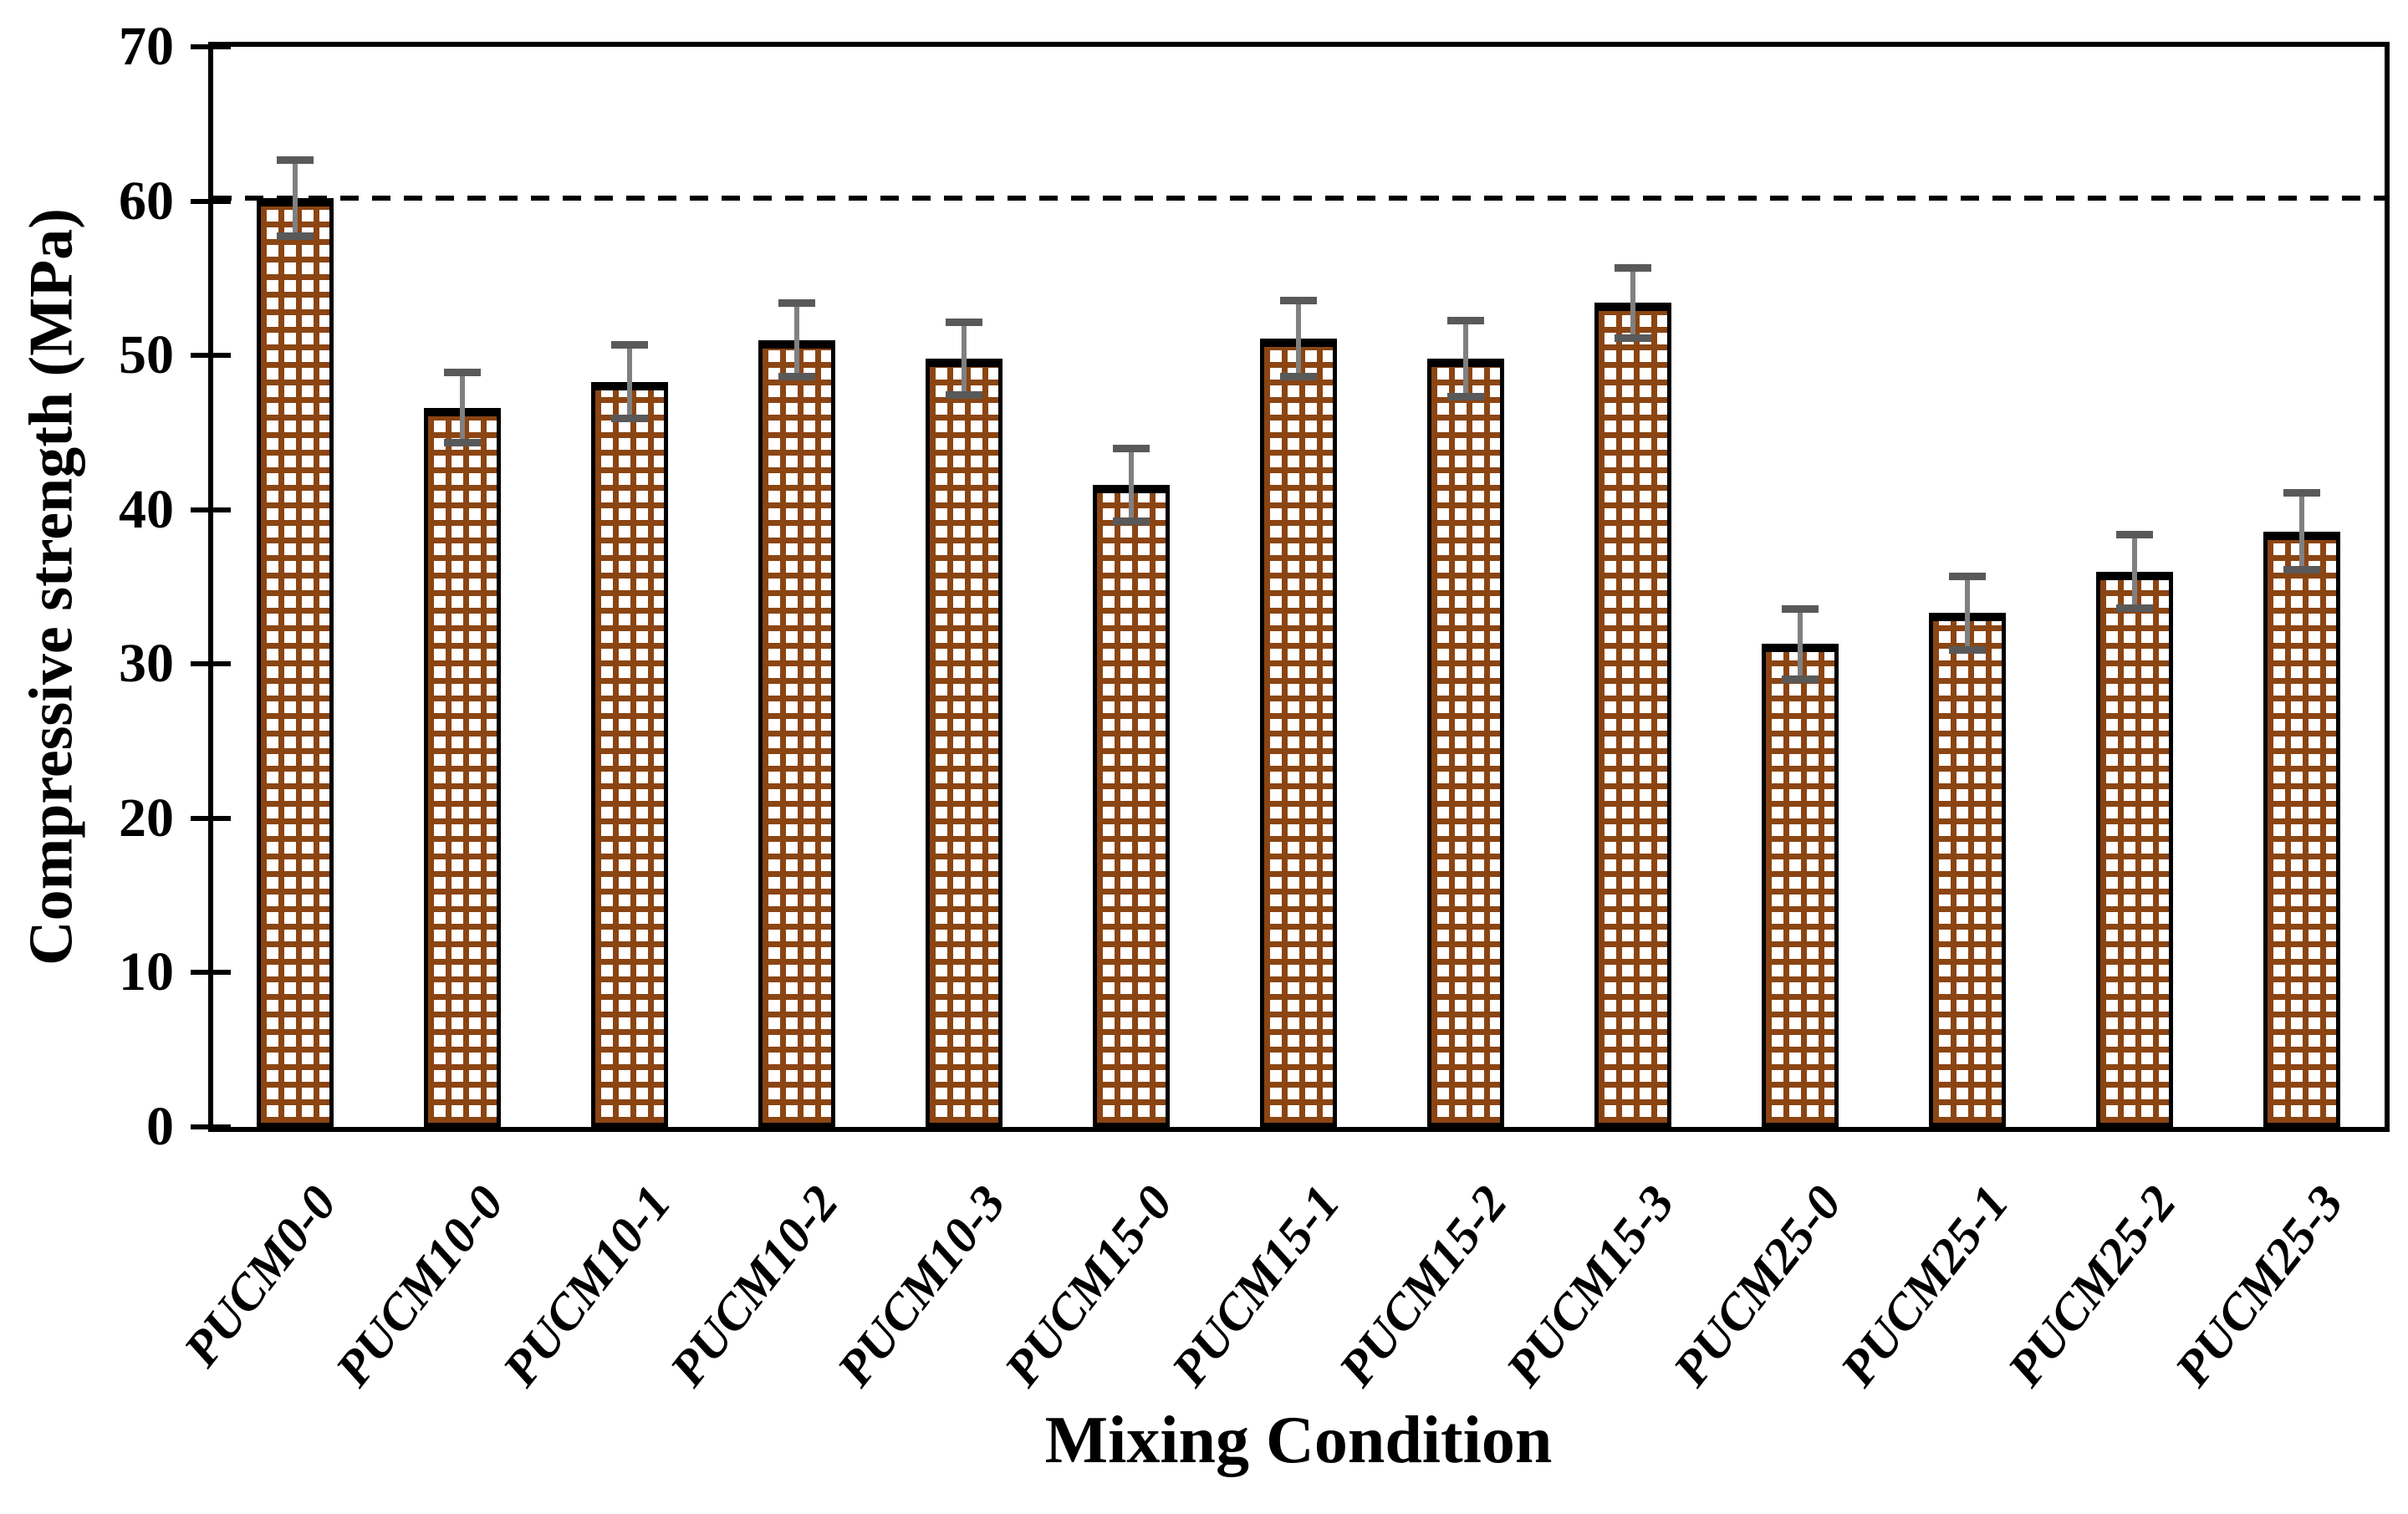  What do you see at coordinates (1924, 1286) in the screenshot?
I see `x-category-label: PUCM25-1` at bounding box center [1924, 1286].